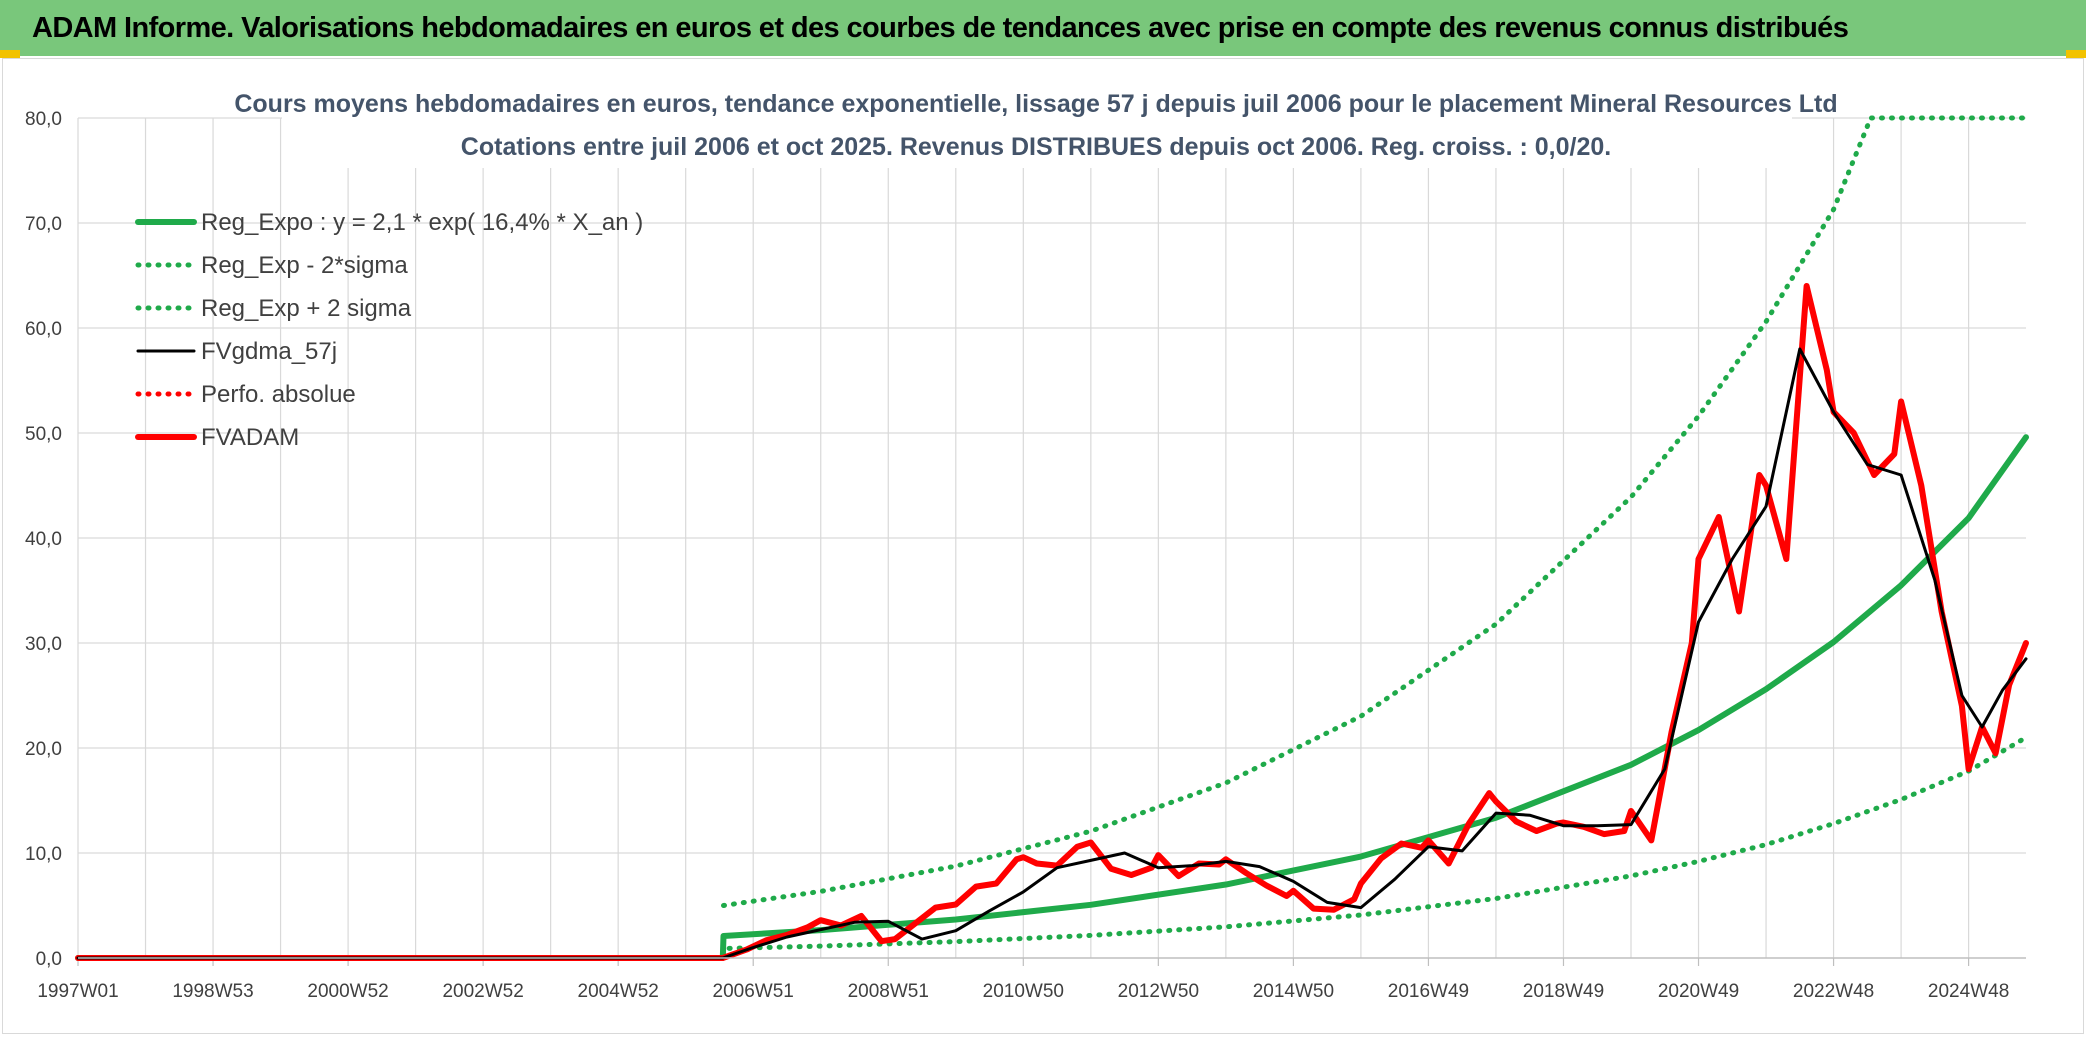 The width and height of the screenshot is (2086, 1037). I want to click on y-tick-label: 30,0, so click(43, 644).